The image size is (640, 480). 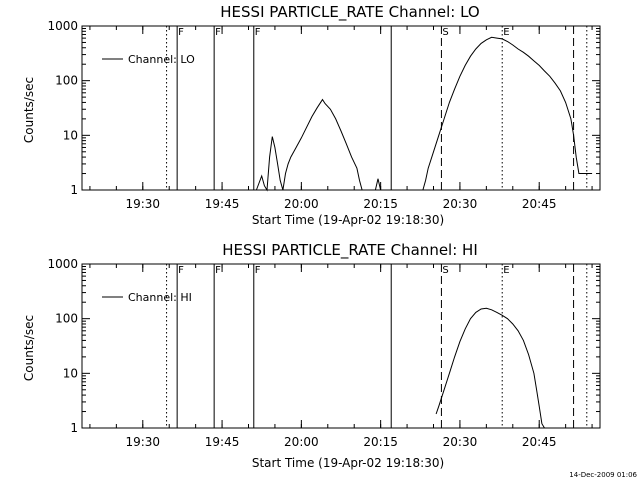 What do you see at coordinates (349, 12) in the screenshot?
I see `chart-title: HESSI PARTICLE_RATE Channel: LO` at bounding box center [349, 12].